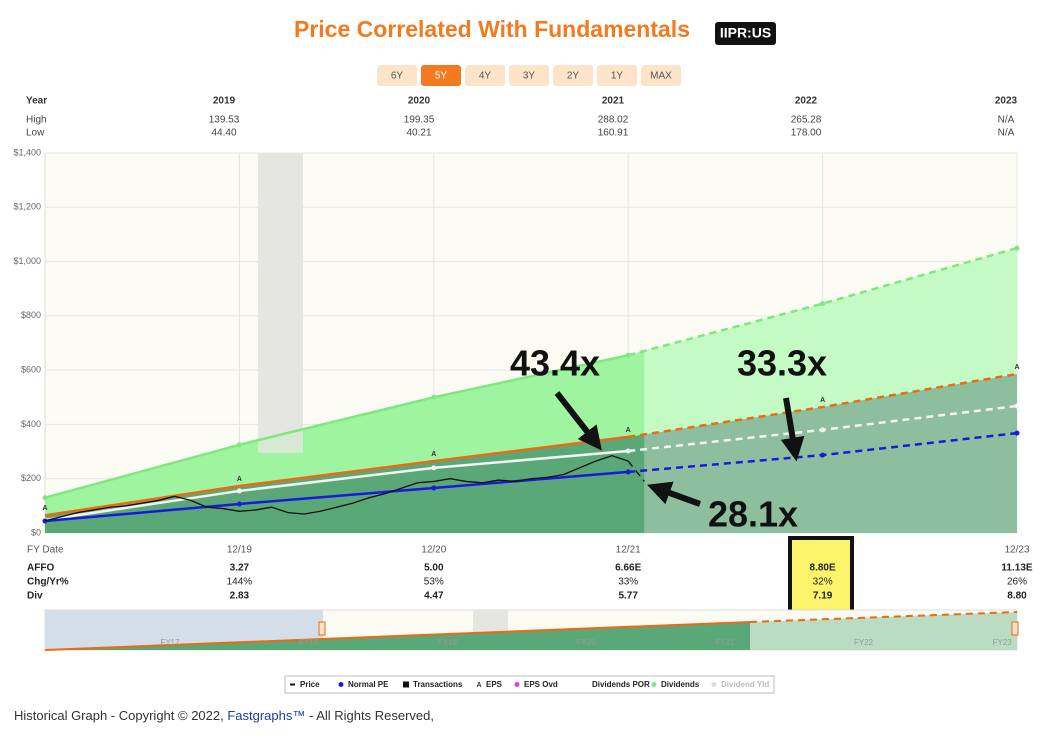 Image resolution: width=1044 pixels, height=739 pixels. I want to click on range-button-label: 5Y, so click(441, 76).